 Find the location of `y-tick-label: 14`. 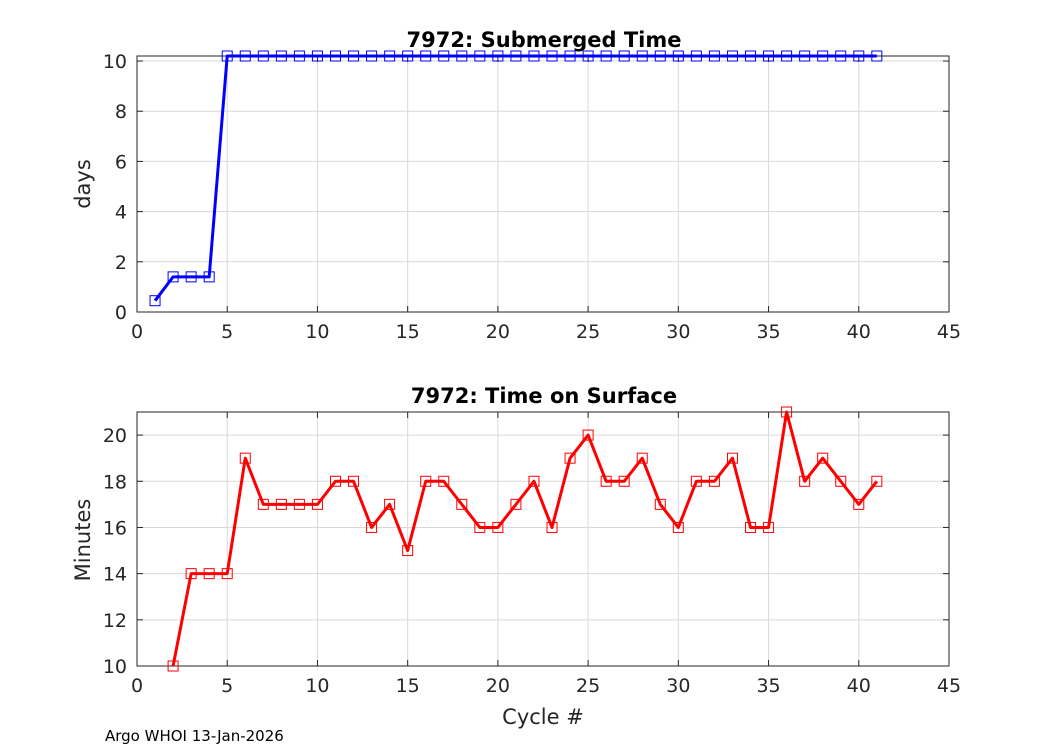

y-tick-label: 14 is located at coordinates (115, 575).